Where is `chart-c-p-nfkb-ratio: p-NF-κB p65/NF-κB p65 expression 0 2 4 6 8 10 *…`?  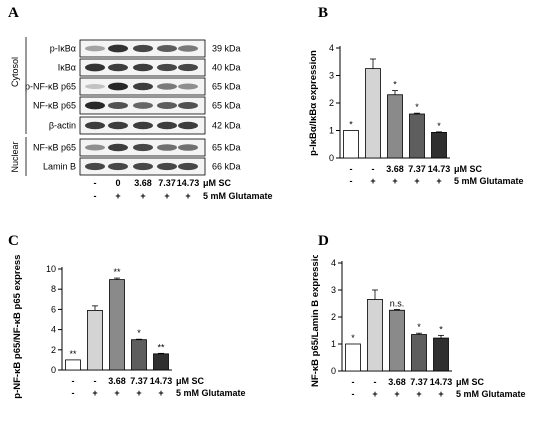
chart-c-p-nfkb-ratio: p-NF-κB p65/NF-κB p65 expression 0 2 4 6 8 10 *… is located at coordinates (129, 327).